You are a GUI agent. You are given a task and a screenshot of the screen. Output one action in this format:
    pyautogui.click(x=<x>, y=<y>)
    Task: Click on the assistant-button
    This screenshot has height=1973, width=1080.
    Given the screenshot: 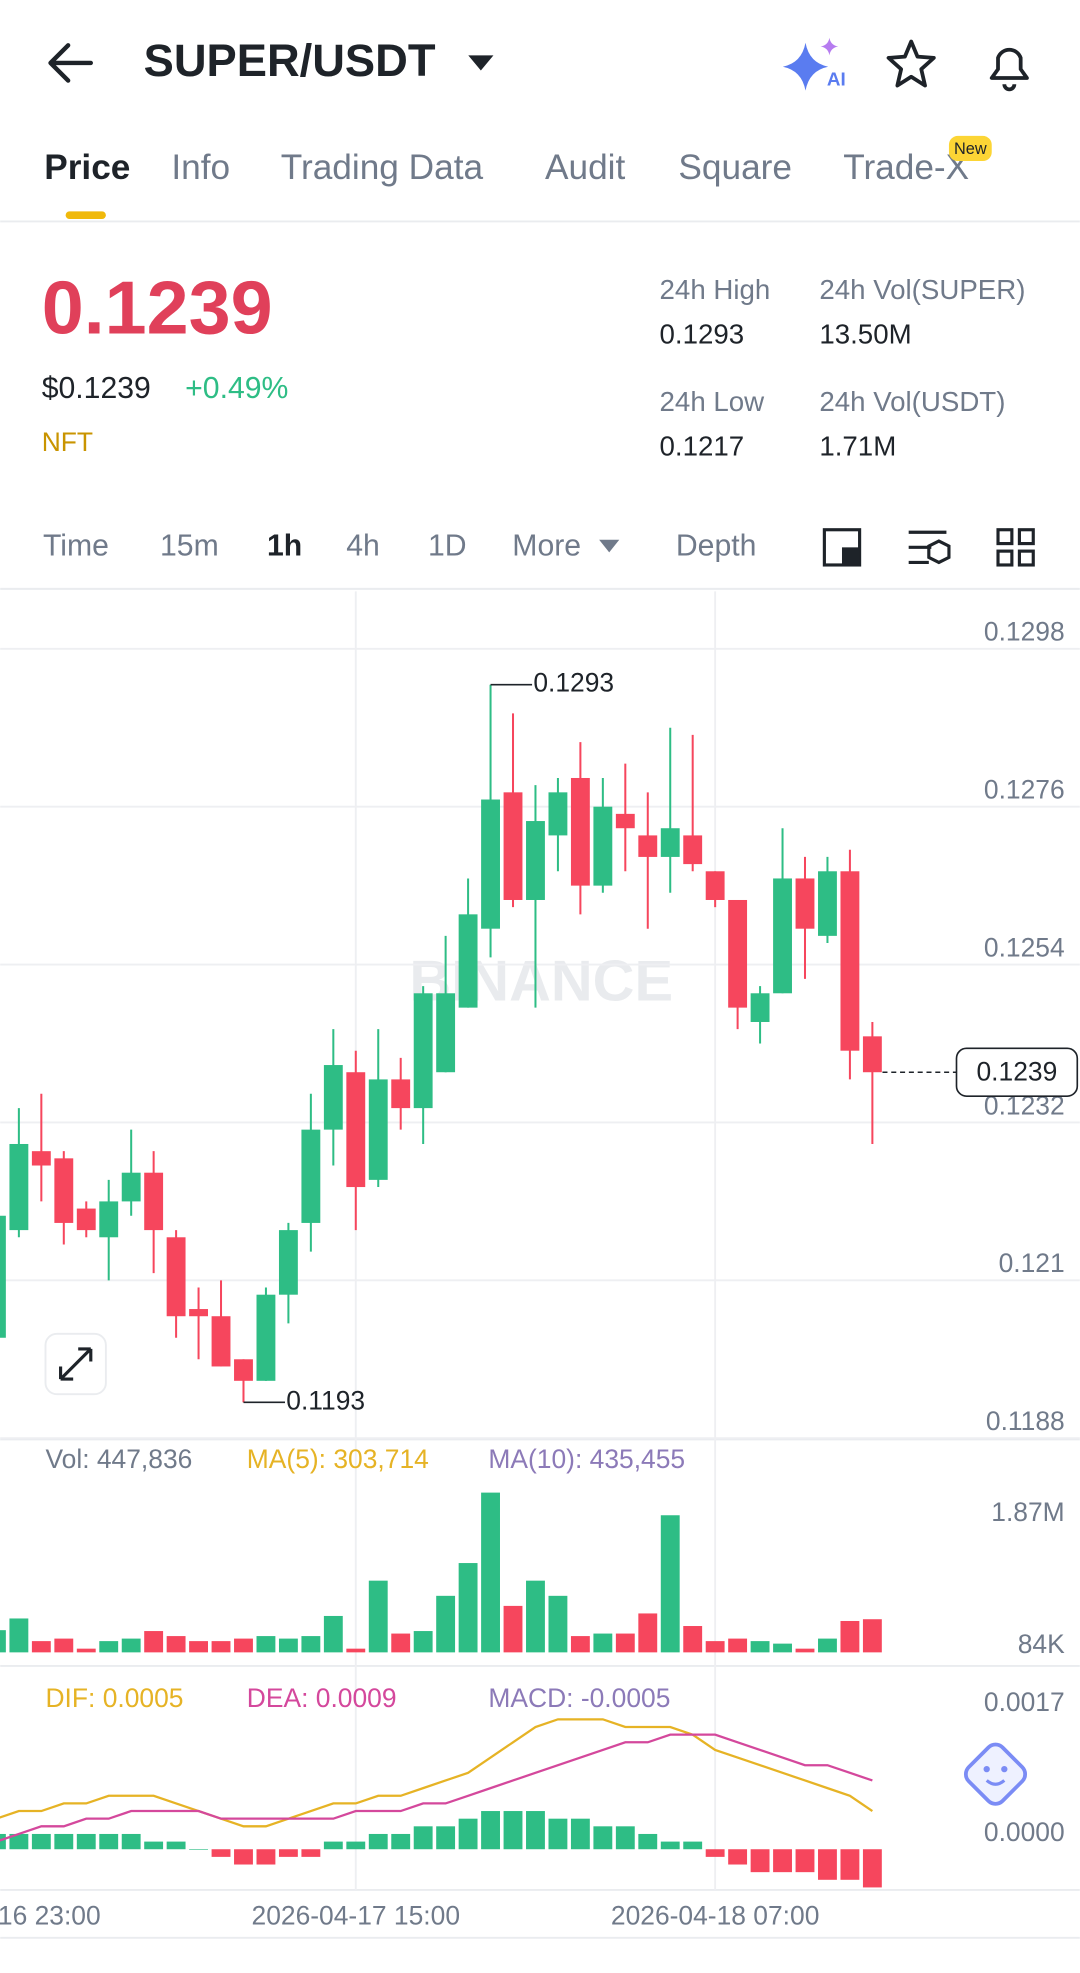 What is the action you would take?
    pyautogui.click(x=996, y=1774)
    